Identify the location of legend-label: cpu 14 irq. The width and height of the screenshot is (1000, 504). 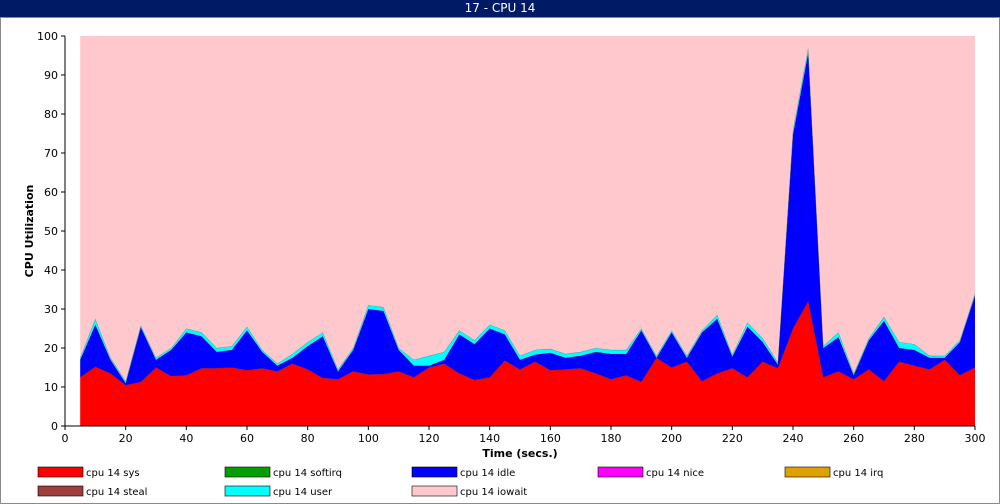
(858, 473).